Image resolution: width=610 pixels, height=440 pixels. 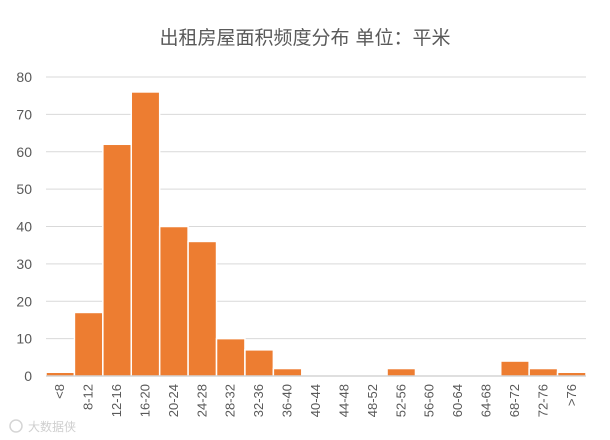 What do you see at coordinates (144, 400) in the screenshot?
I see `x-tick-label: 16-20` at bounding box center [144, 400].